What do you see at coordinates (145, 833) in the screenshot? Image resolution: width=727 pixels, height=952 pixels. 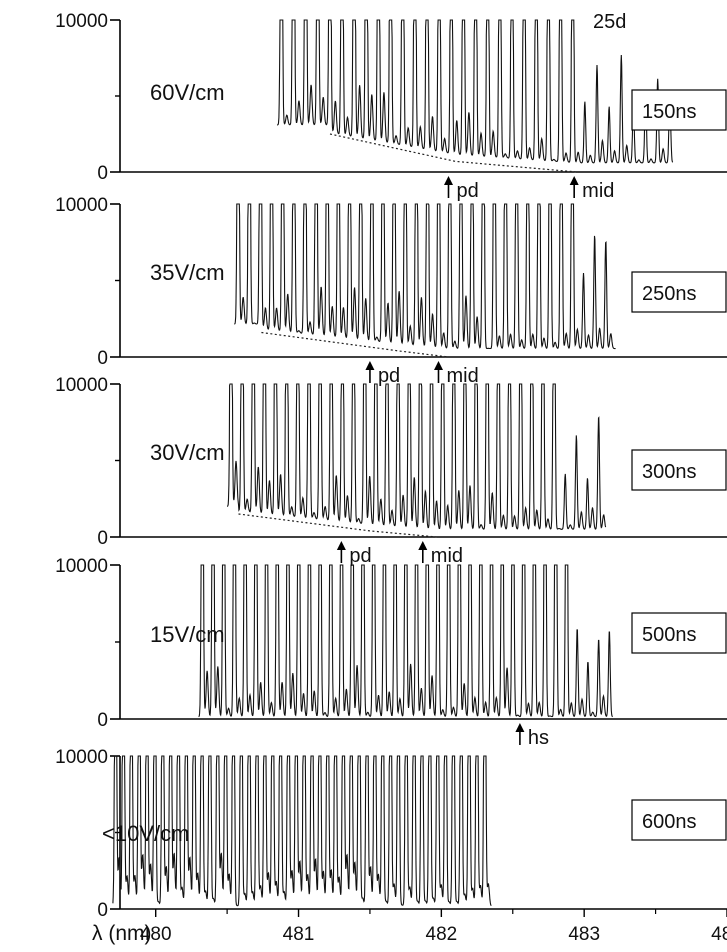 I see `field-label: <10V/cm` at bounding box center [145, 833].